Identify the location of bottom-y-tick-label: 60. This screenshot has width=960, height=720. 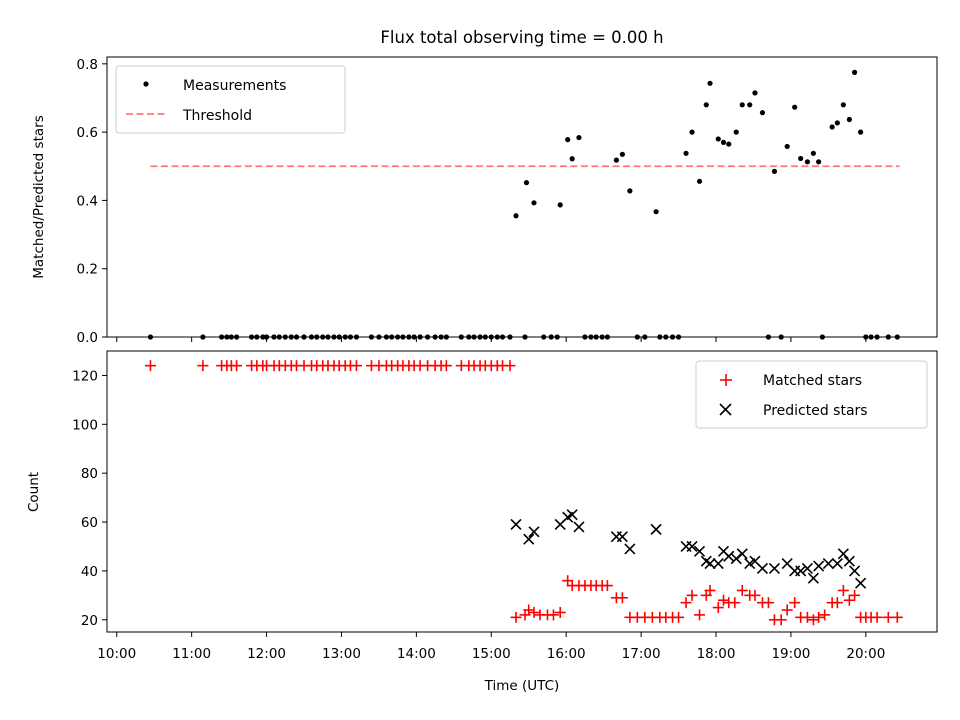
(89, 523).